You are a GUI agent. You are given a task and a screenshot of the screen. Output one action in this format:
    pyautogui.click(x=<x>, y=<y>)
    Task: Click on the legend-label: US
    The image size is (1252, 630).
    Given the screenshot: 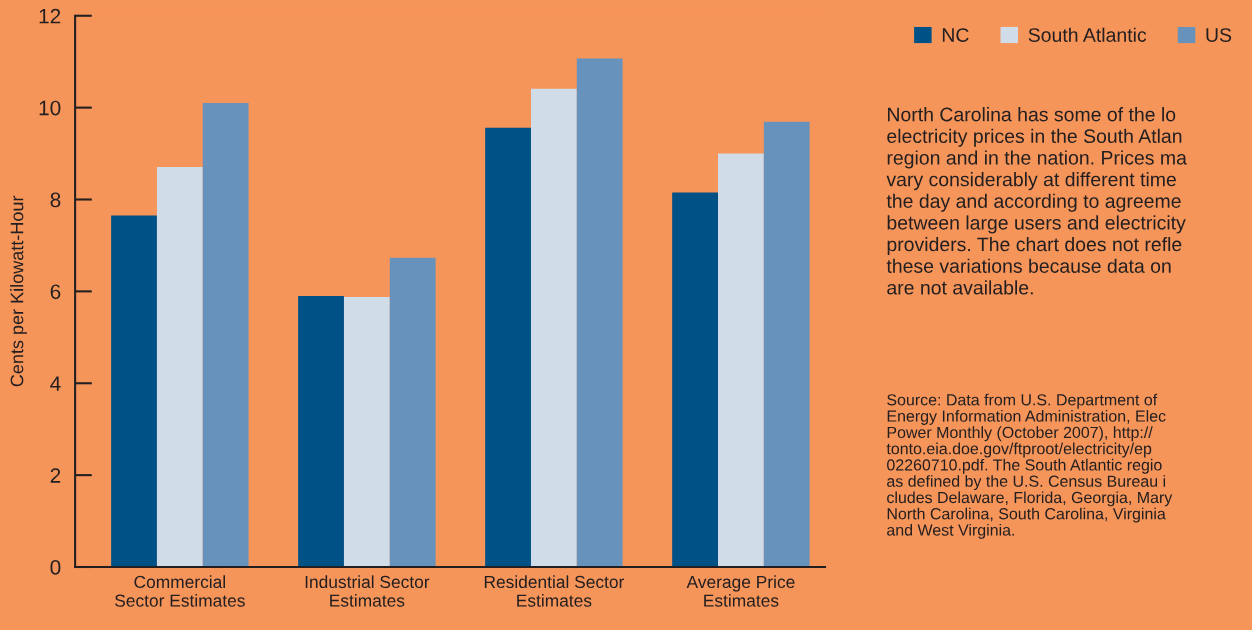 What is the action you would take?
    pyautogui.click(x=1219, y=35)
    